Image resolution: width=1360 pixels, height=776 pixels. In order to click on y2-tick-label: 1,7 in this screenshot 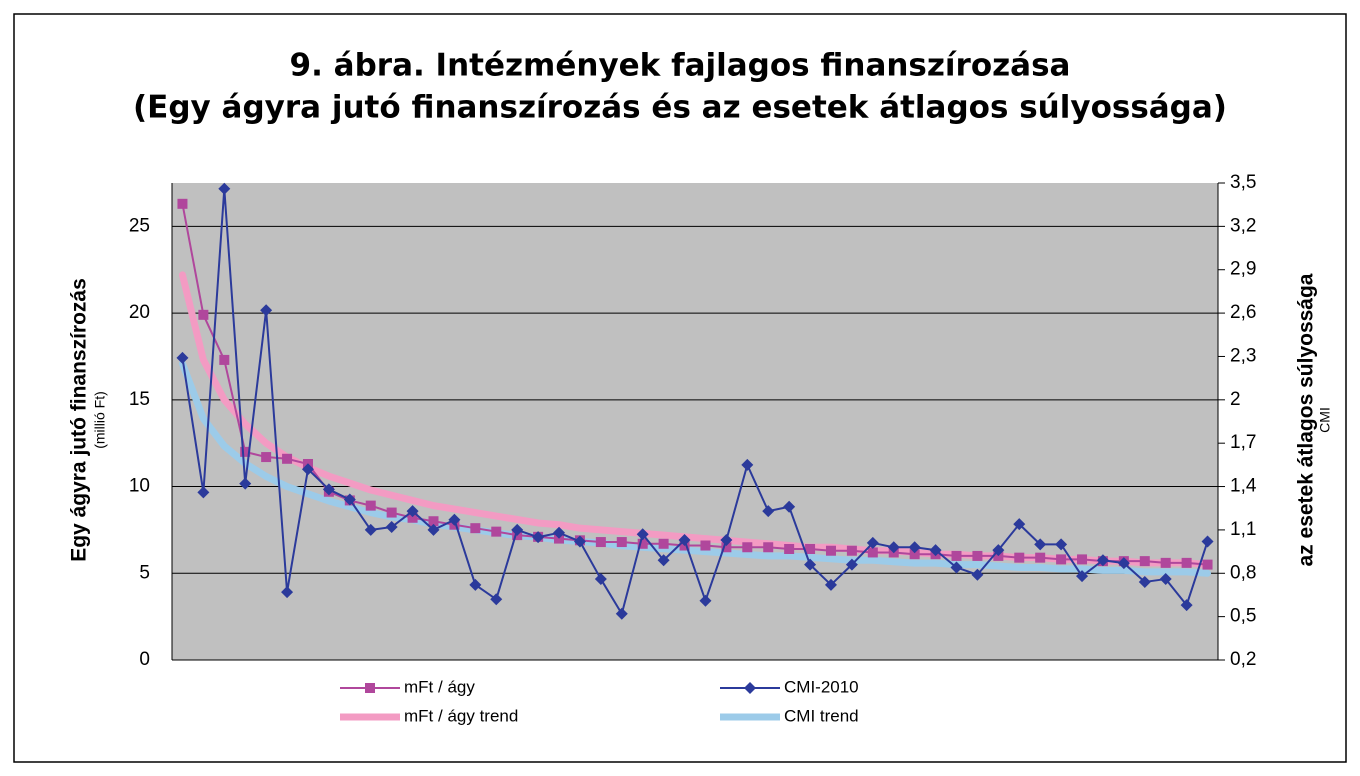, I will do `click(1243, 442)`.